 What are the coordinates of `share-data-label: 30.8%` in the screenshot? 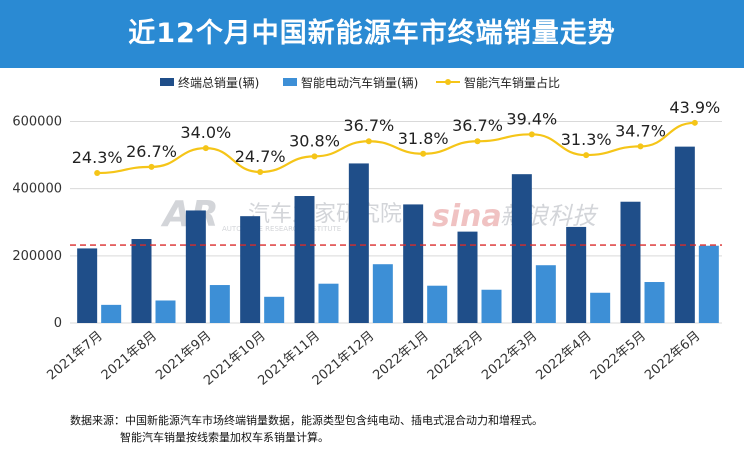 It's located at (314, 140).